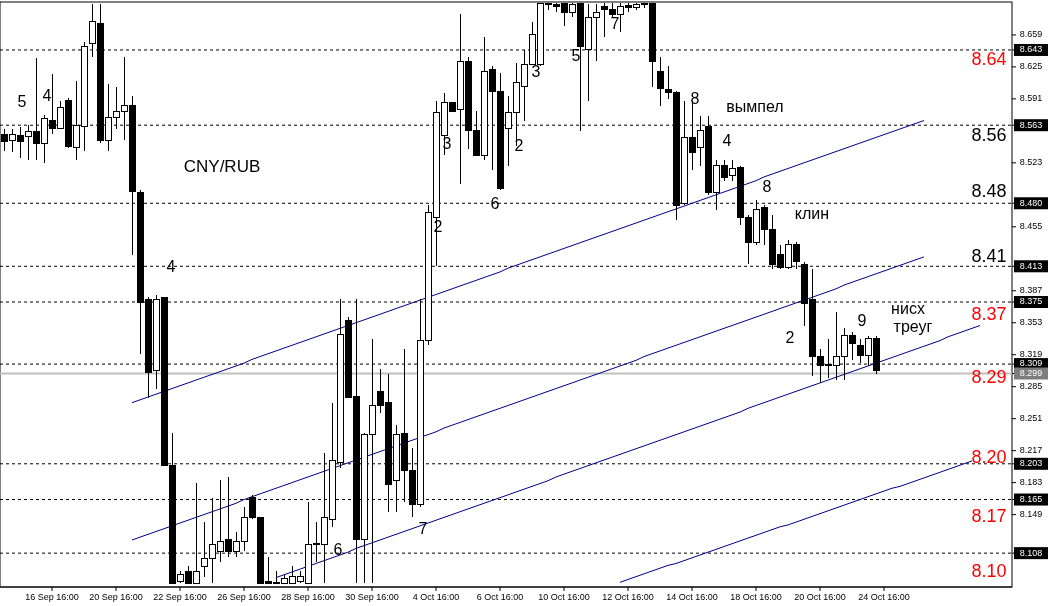 The image size is (1050, 606). I want to click on annotation: 8.17, so click(989, 515).